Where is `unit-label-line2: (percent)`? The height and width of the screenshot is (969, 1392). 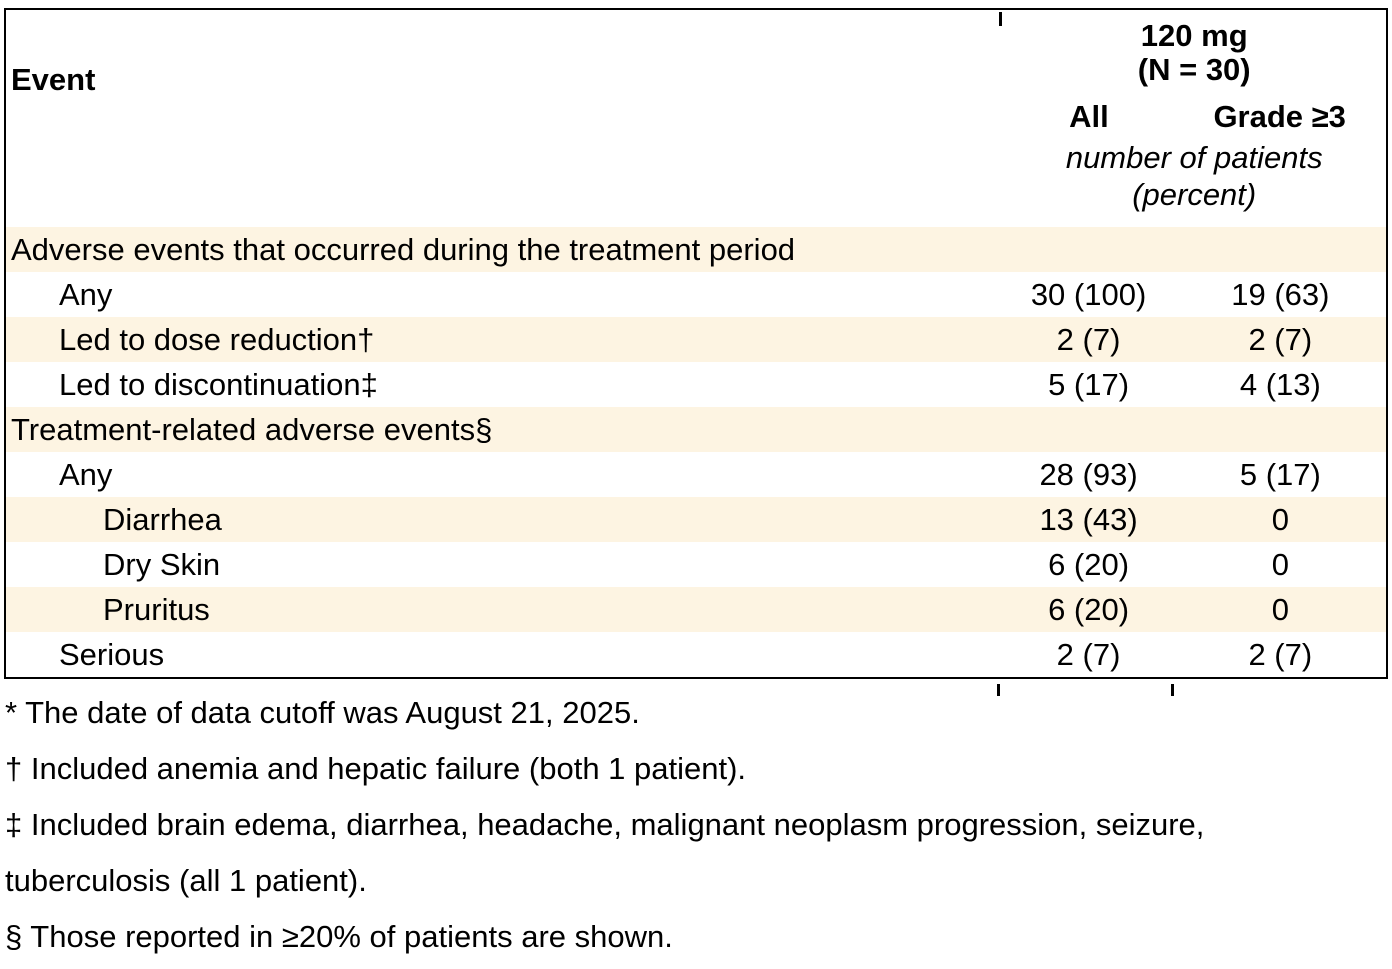 unit-label-line2: (percent) is located at coordinates (1194, 194).